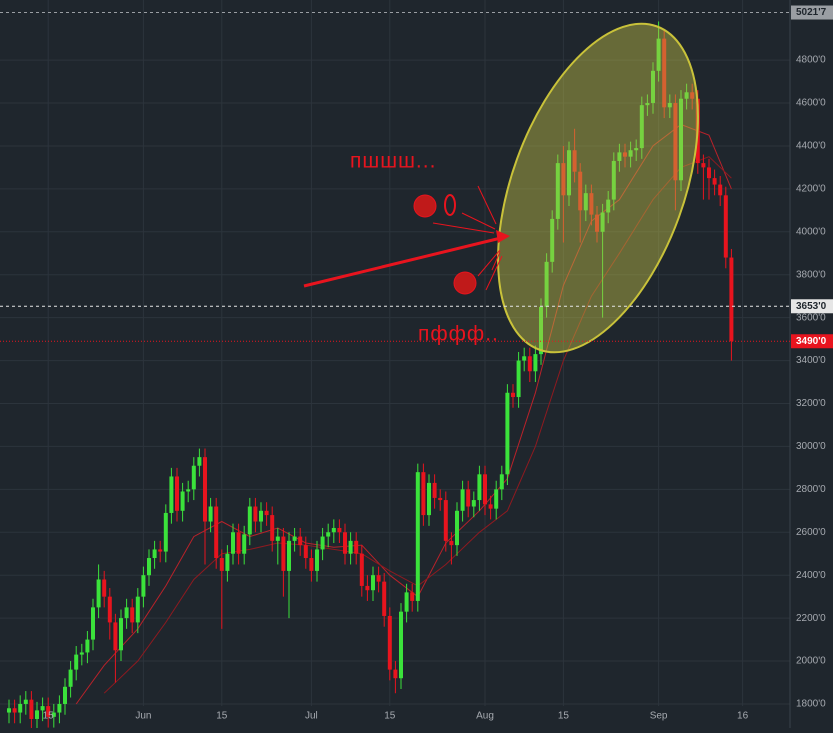 This screenshot has width=833, height=733. What do you see at coordinates (404, 261) in the screenshot?
I see `arrow` at bounding box center [404, 261].